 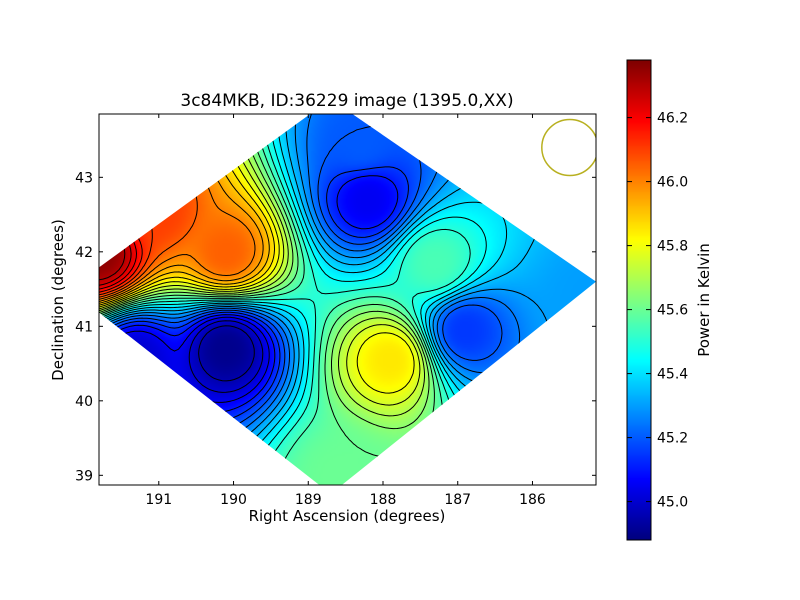 What do you see at coordinates (58, 300) in the screenshot?
I see `y-axis-label: Declination (degrees)` at bounding box center [58, 300].